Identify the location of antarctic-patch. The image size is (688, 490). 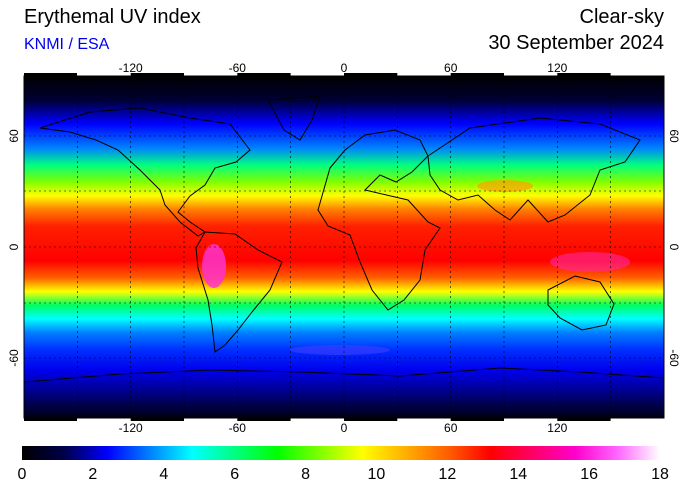
(340, 350).